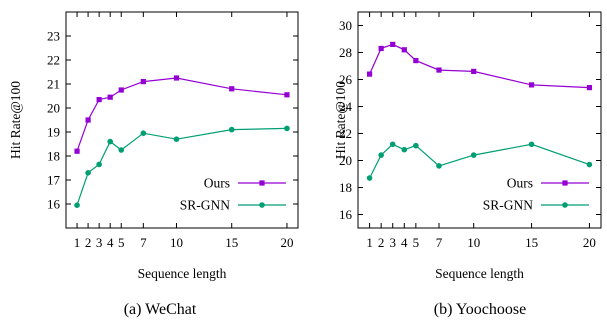 The width and height of the screenshot is (607, 324). I want to click on chart2-caption: (b) Yoochoose, so click(480, 309).